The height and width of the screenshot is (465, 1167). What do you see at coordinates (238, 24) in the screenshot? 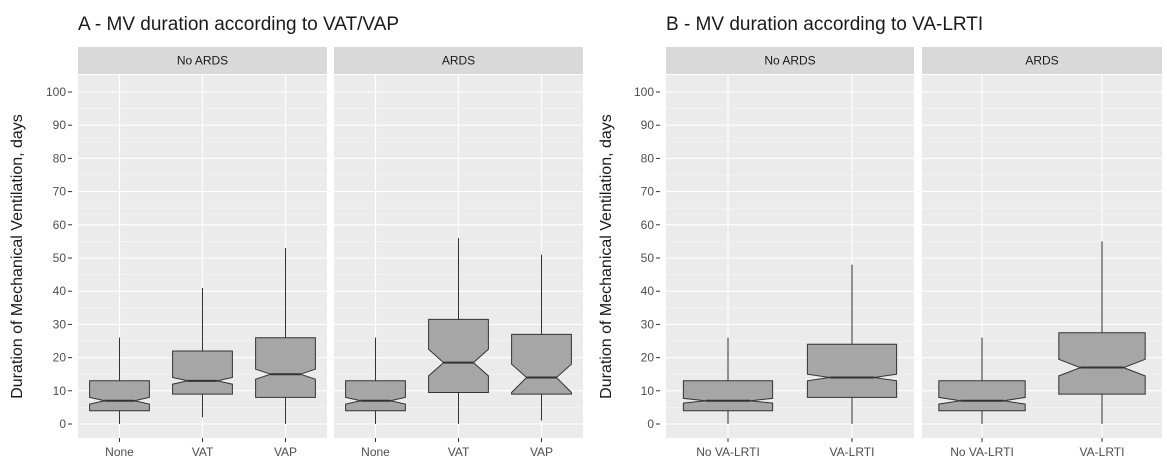
I see `chart-title: A - MV duration according to VAT/VAP` at bounding box center [238, 24].